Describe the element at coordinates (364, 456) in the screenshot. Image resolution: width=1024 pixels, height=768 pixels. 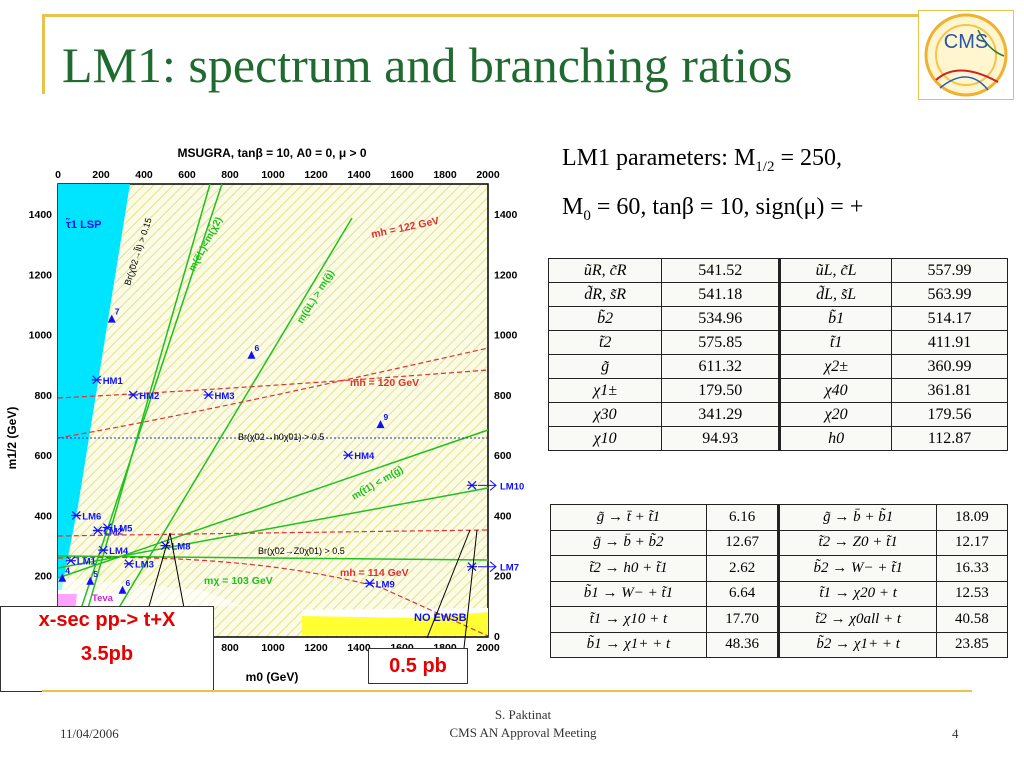
I see `benchmark-label: HM4` at that location.